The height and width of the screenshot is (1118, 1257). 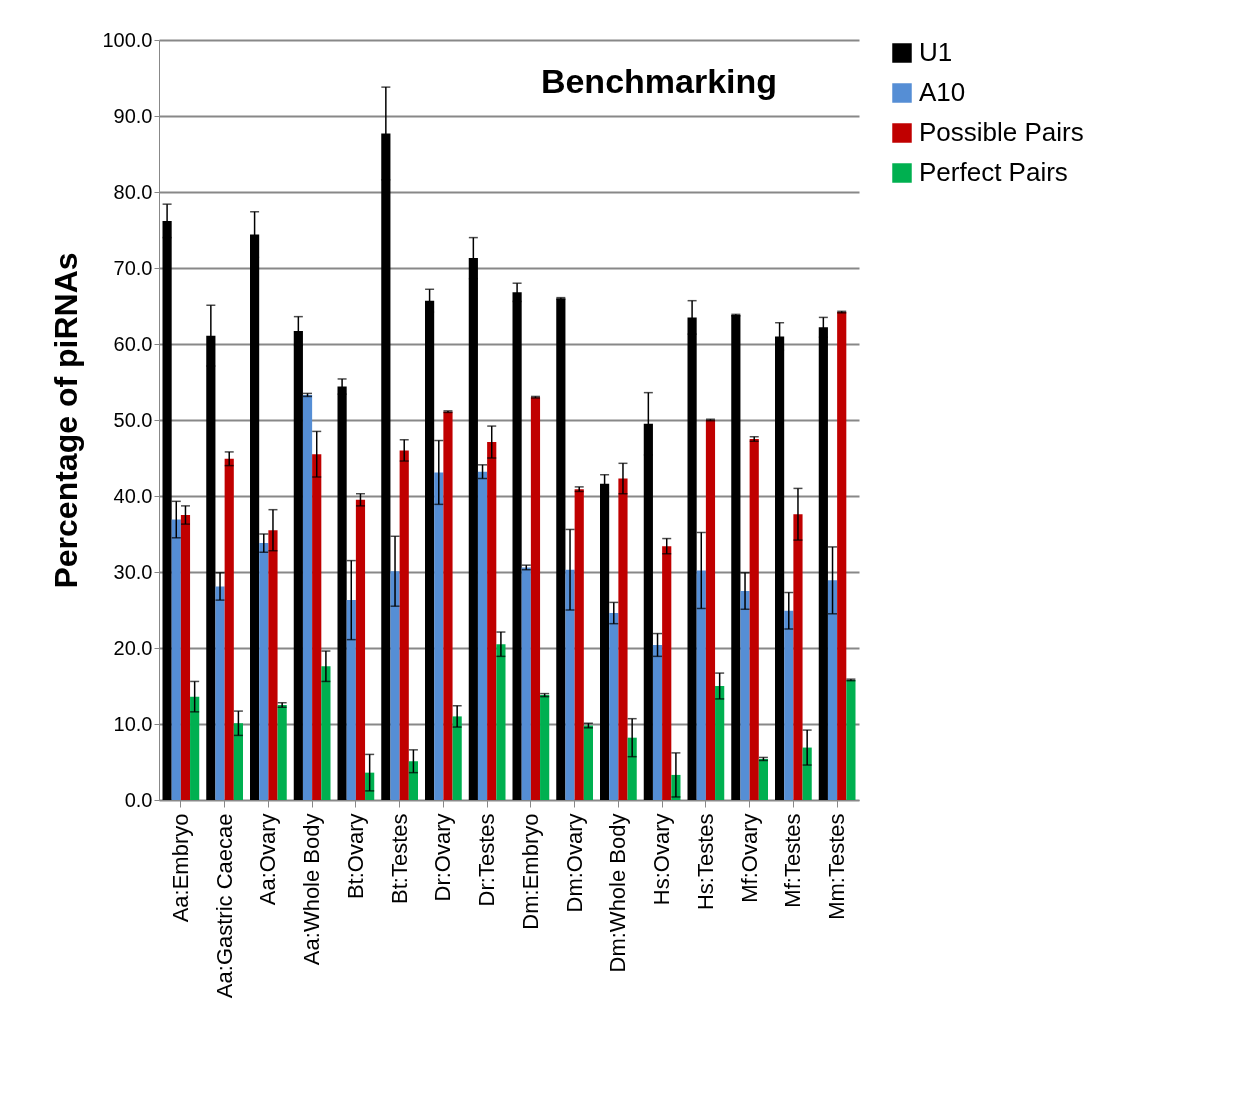 What do you see at coordinates (224, 906) in the screenshot?
I see `x-tick-label: Aa:Gastric Caecae` at bounding box center [224, 906].